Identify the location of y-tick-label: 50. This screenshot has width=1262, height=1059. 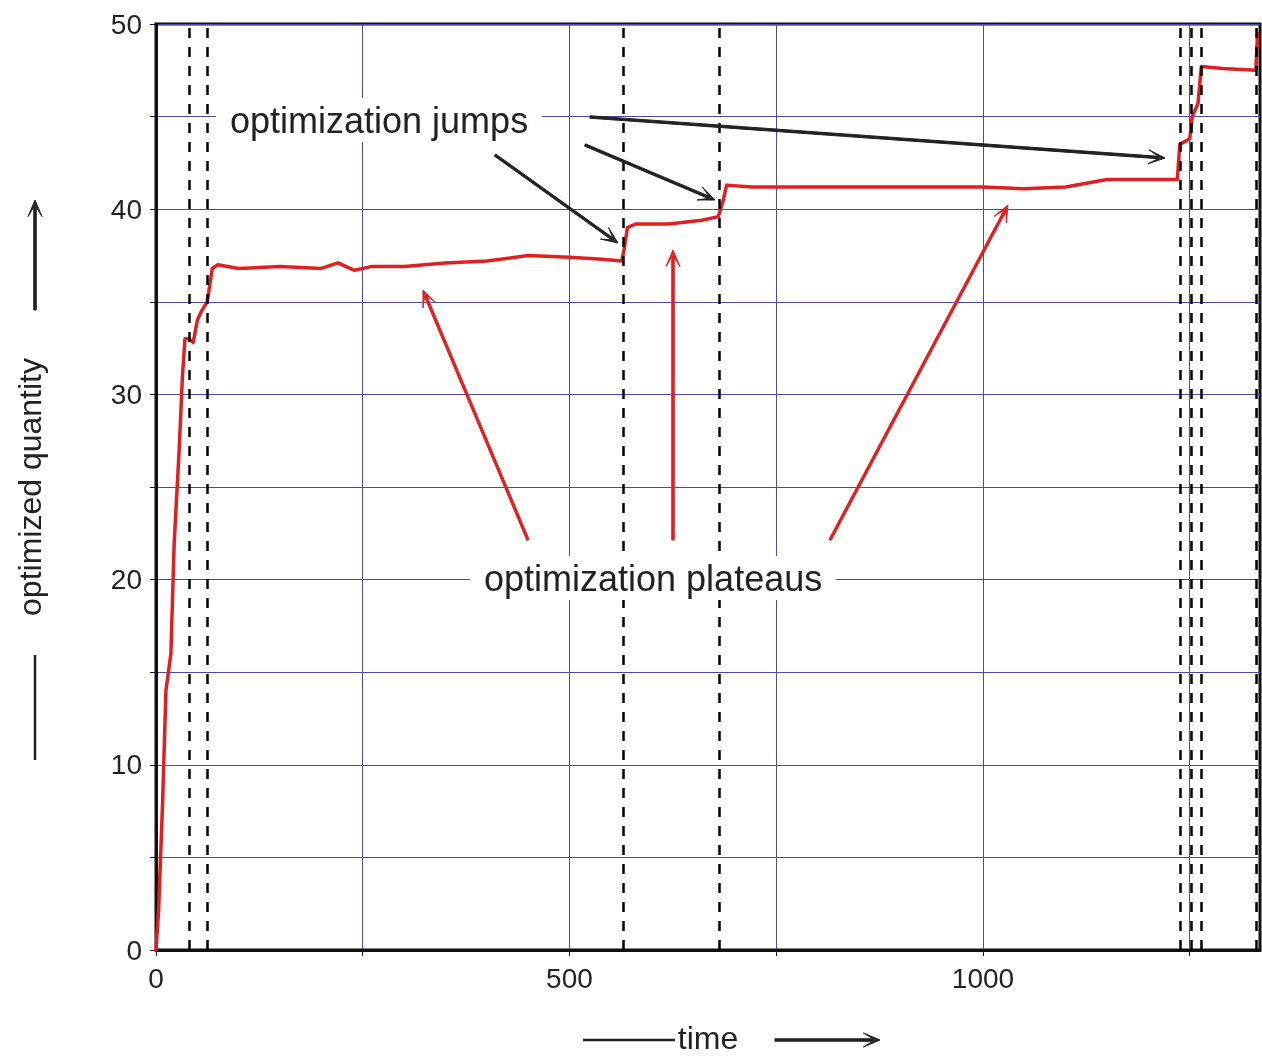
(126, 24).